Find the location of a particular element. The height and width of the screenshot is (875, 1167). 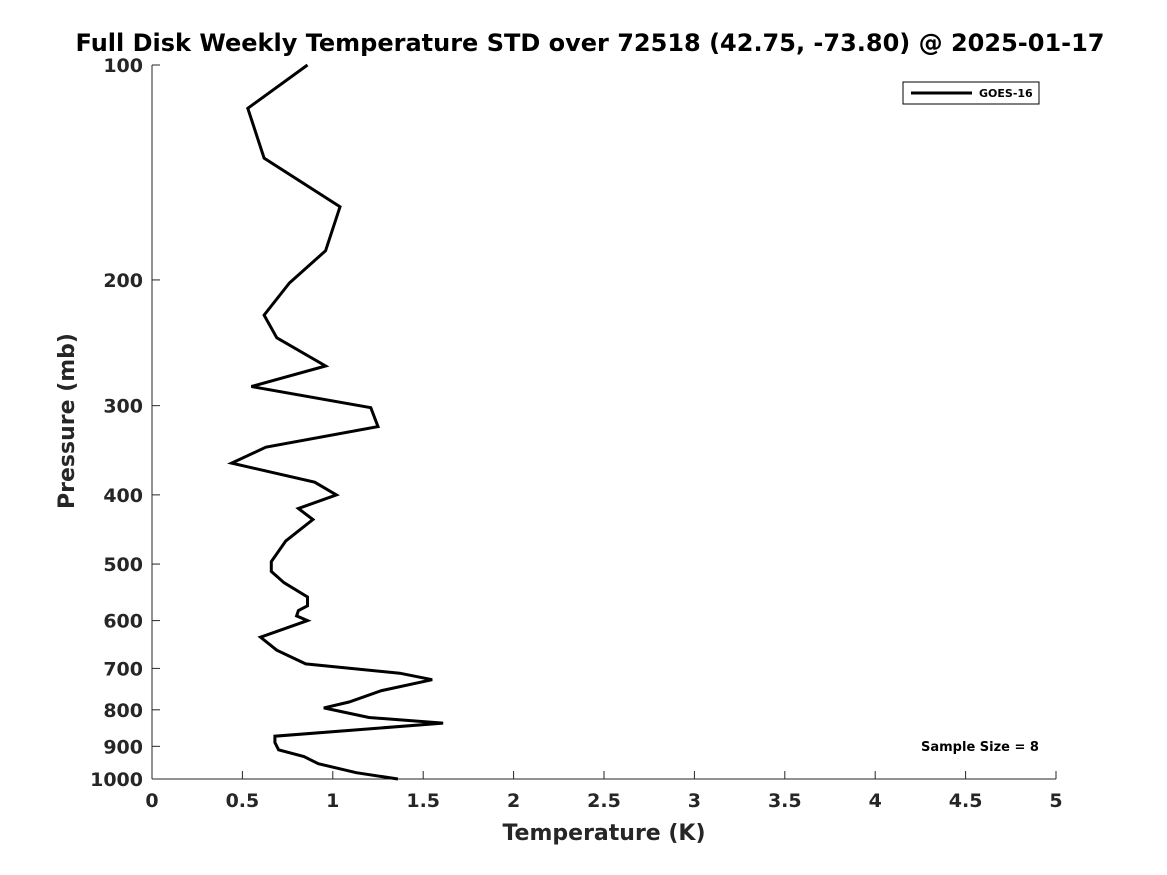

x-tick-label: 3 is located at coordinates (694, 801).